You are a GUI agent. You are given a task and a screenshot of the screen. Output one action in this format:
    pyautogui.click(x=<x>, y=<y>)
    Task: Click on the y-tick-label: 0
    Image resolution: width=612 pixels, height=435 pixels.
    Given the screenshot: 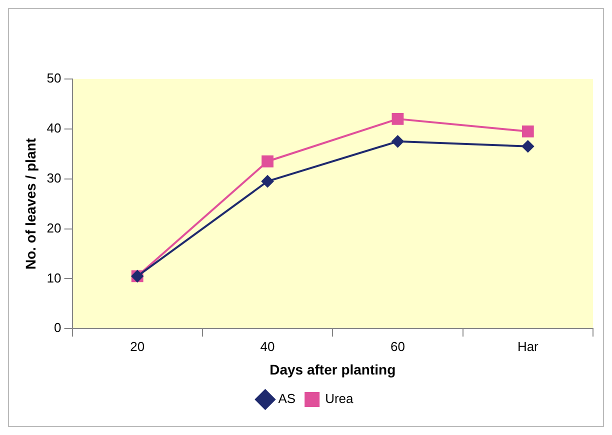 What is the action you would take?
    pyautogui.click(x=58, y=328)
    